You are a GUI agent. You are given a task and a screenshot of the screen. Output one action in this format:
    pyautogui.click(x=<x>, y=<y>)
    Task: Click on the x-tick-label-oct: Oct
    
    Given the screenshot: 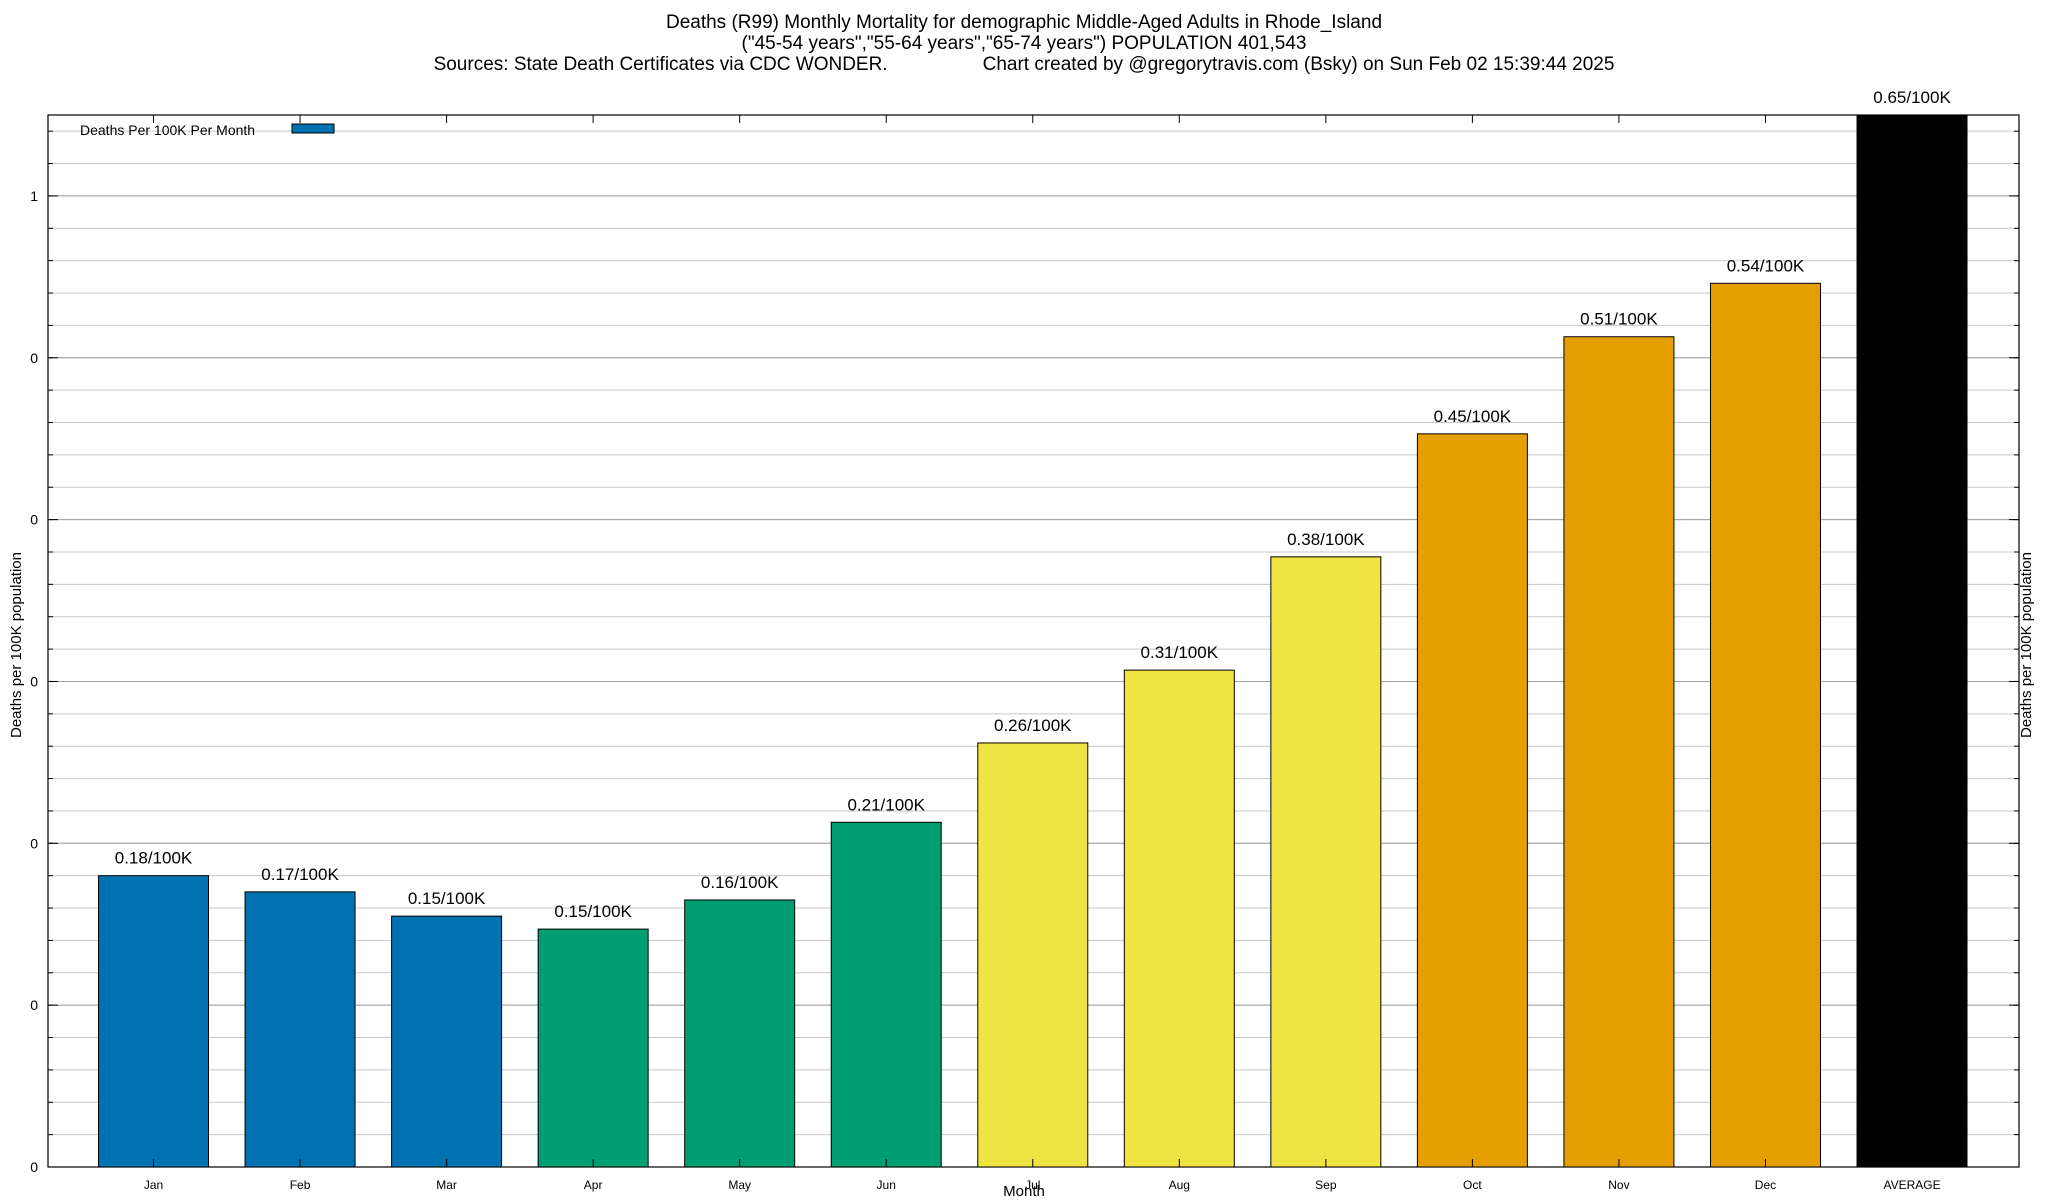 What is the action you would take?
    pyautogui.click(x=1472, y=1185)
    